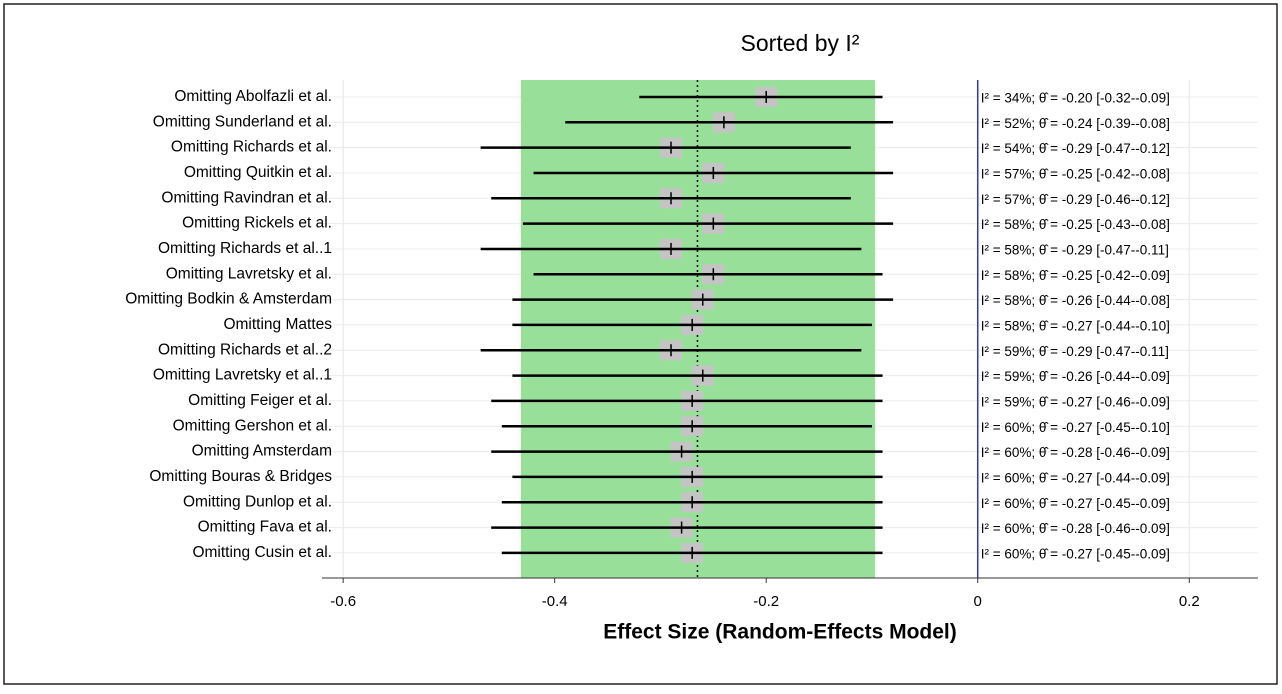 The image size is (1282, 694). What do you see at coordinates (242, 121) in the screenshot?
I see `row-label: Omitting Sunderland et al.` at bounding box center [242, 121].